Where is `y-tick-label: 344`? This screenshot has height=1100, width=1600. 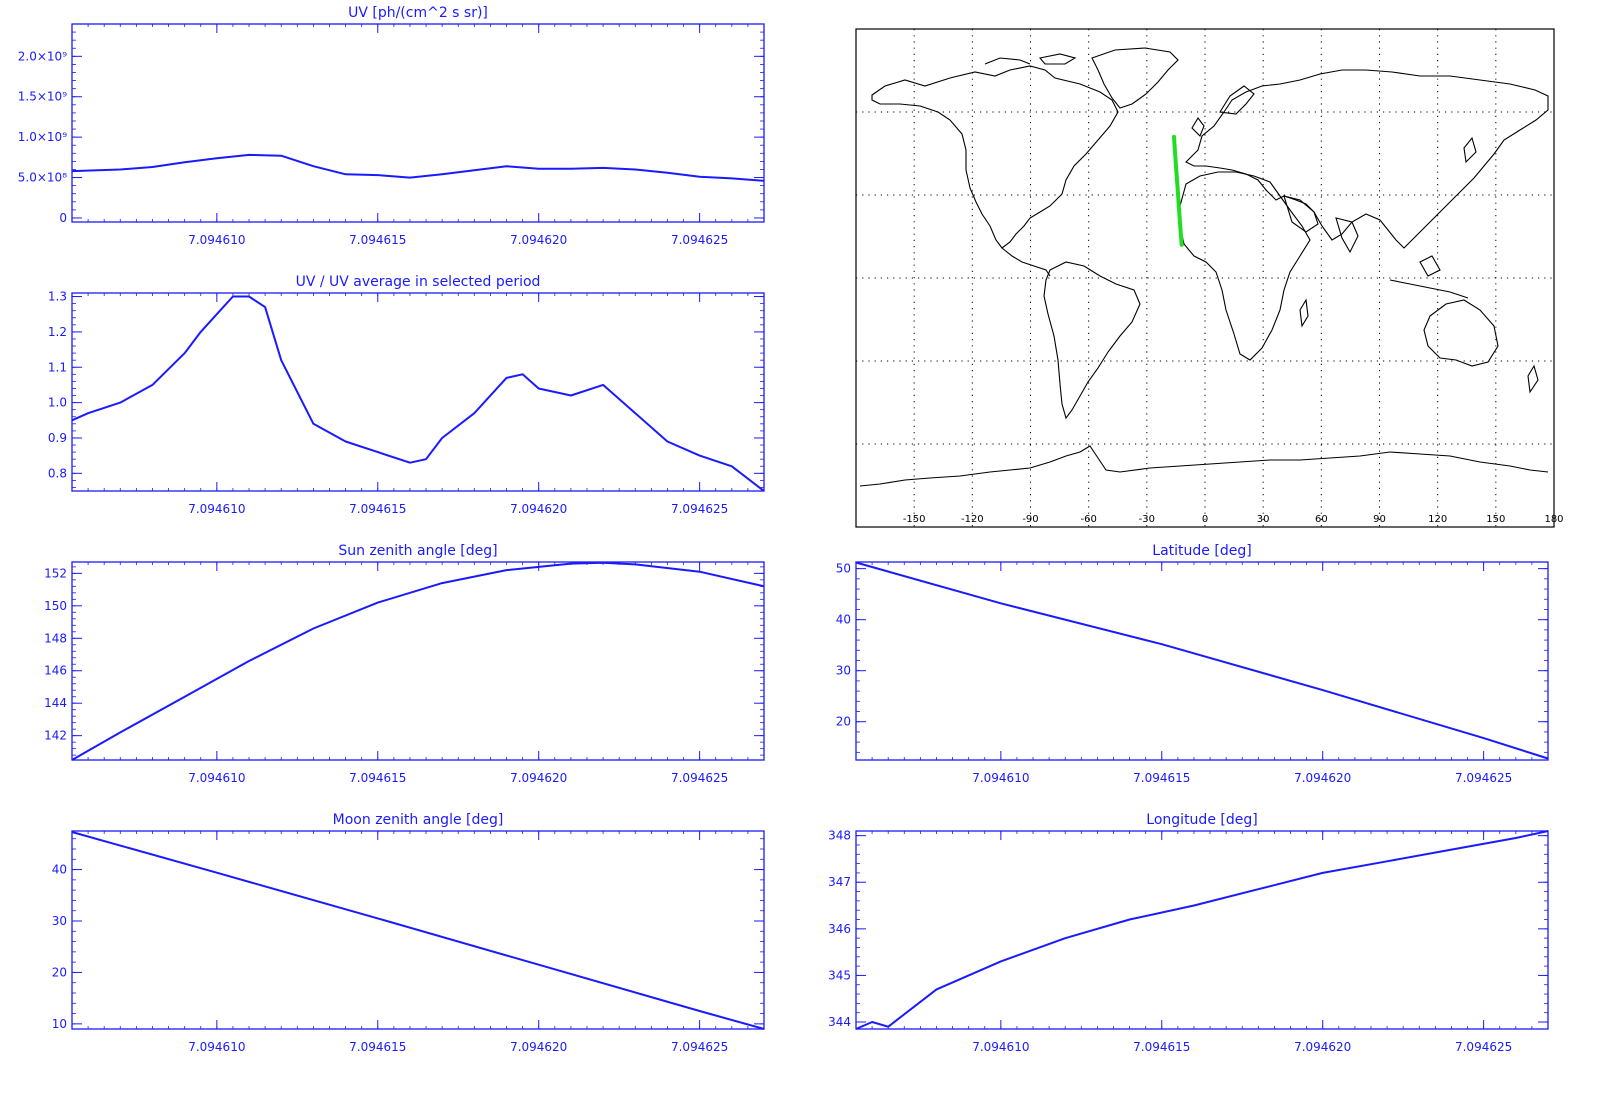 y-tick-label: 344 is located at coordinates (839, 1022).